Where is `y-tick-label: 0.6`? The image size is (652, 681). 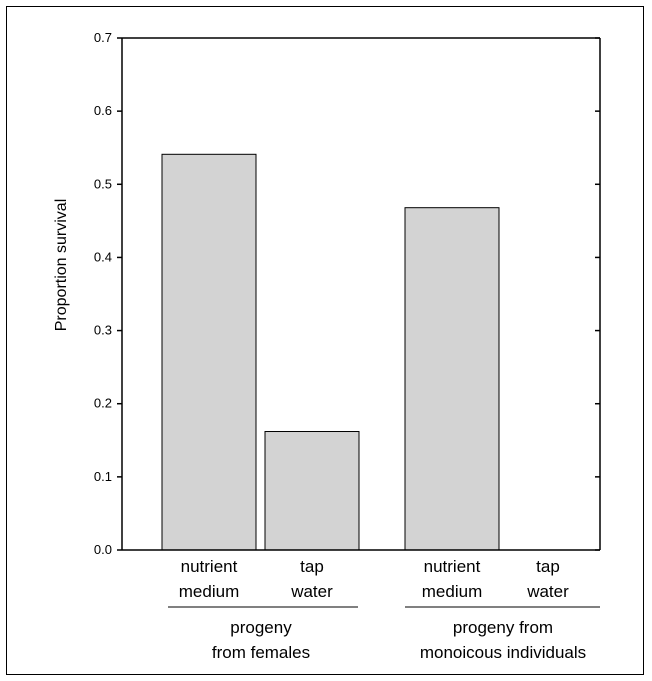
y-tick-label: 0.6 is located at coordinates (103, 110).